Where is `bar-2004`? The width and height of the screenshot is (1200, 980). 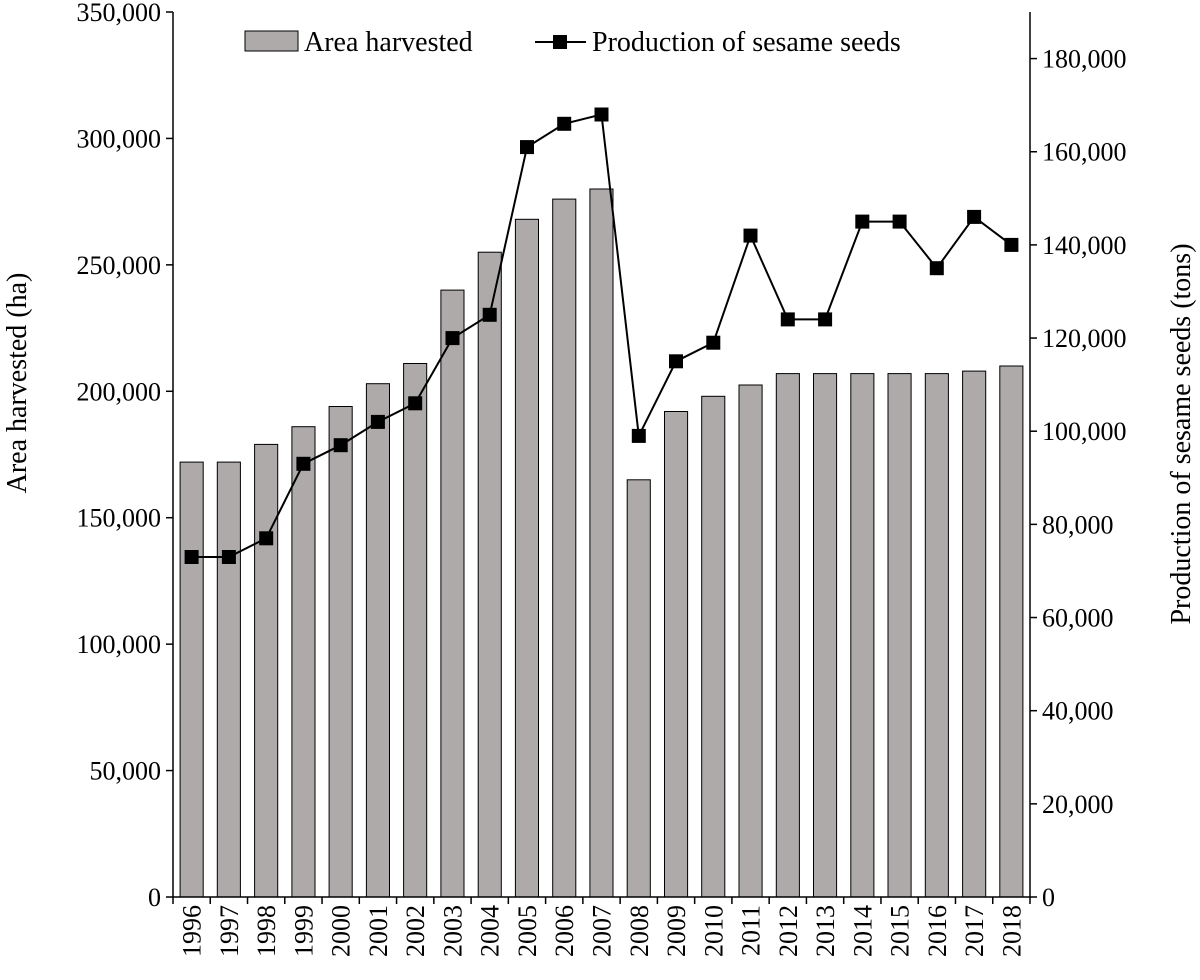 bar-2004 is located at coordinates (489, 574).